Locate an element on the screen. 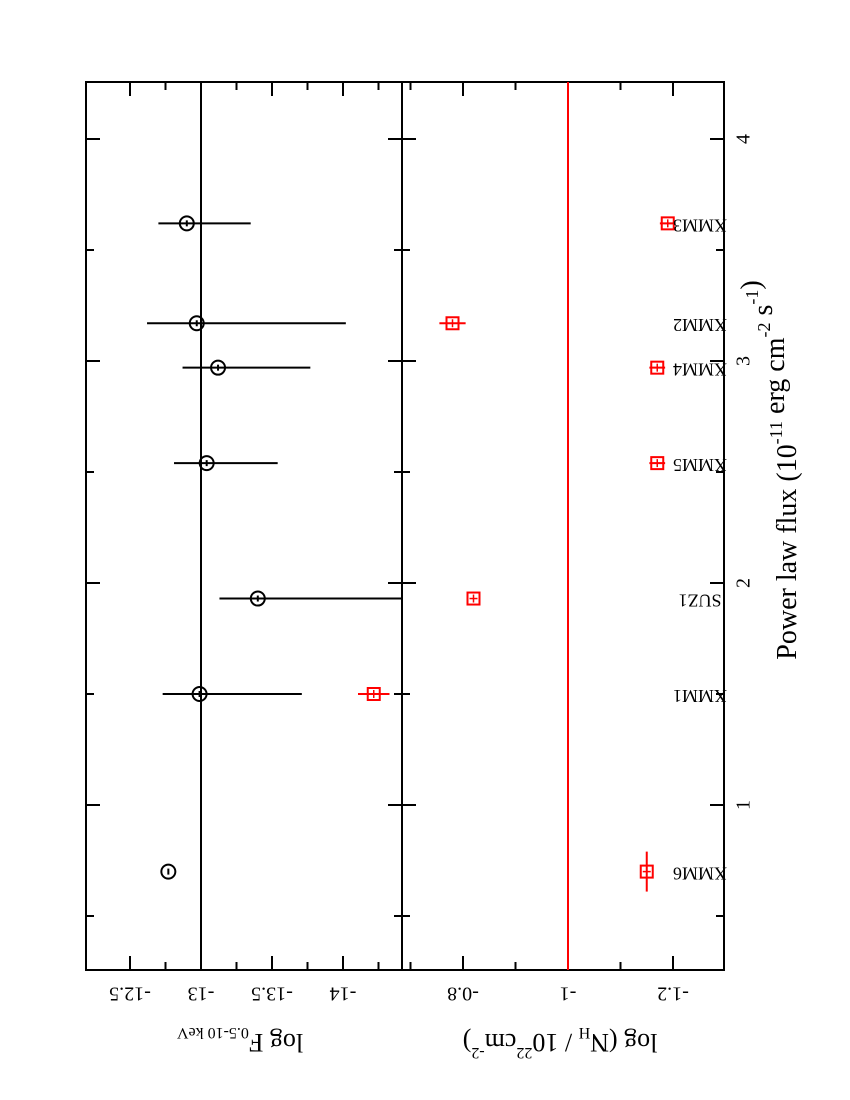 The image size is (850, 1100). point-label: XMM5 is located at coordinates (700, 465).